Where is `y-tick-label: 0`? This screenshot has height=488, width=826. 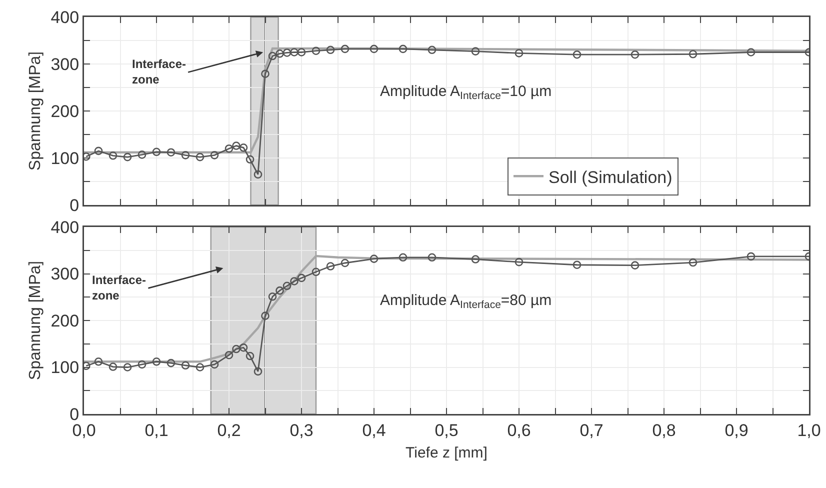
y-tick-label: 0 is located at coordinates (75, 205).